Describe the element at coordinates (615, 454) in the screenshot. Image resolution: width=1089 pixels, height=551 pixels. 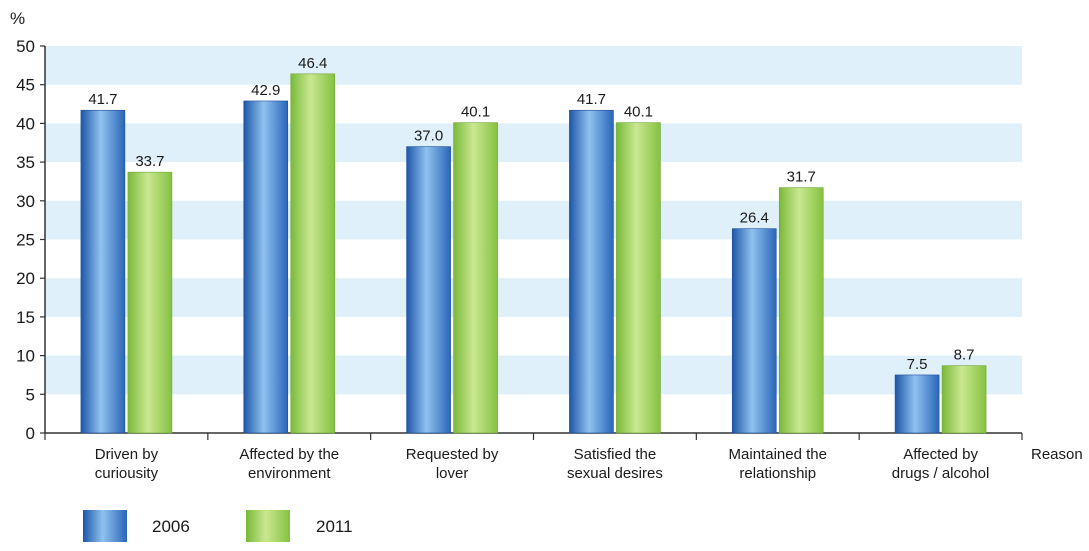
I see `category-label: Satisfied the` at that location.